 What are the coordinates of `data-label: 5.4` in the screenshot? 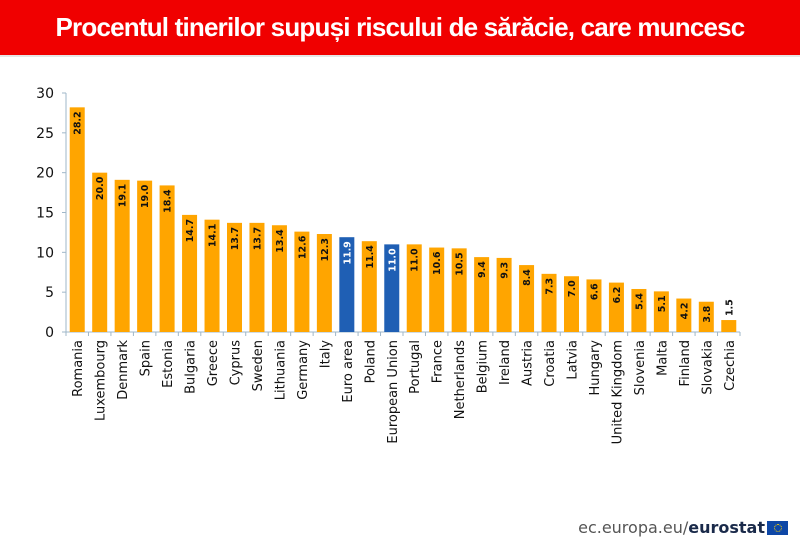 It's located at (639, 301).